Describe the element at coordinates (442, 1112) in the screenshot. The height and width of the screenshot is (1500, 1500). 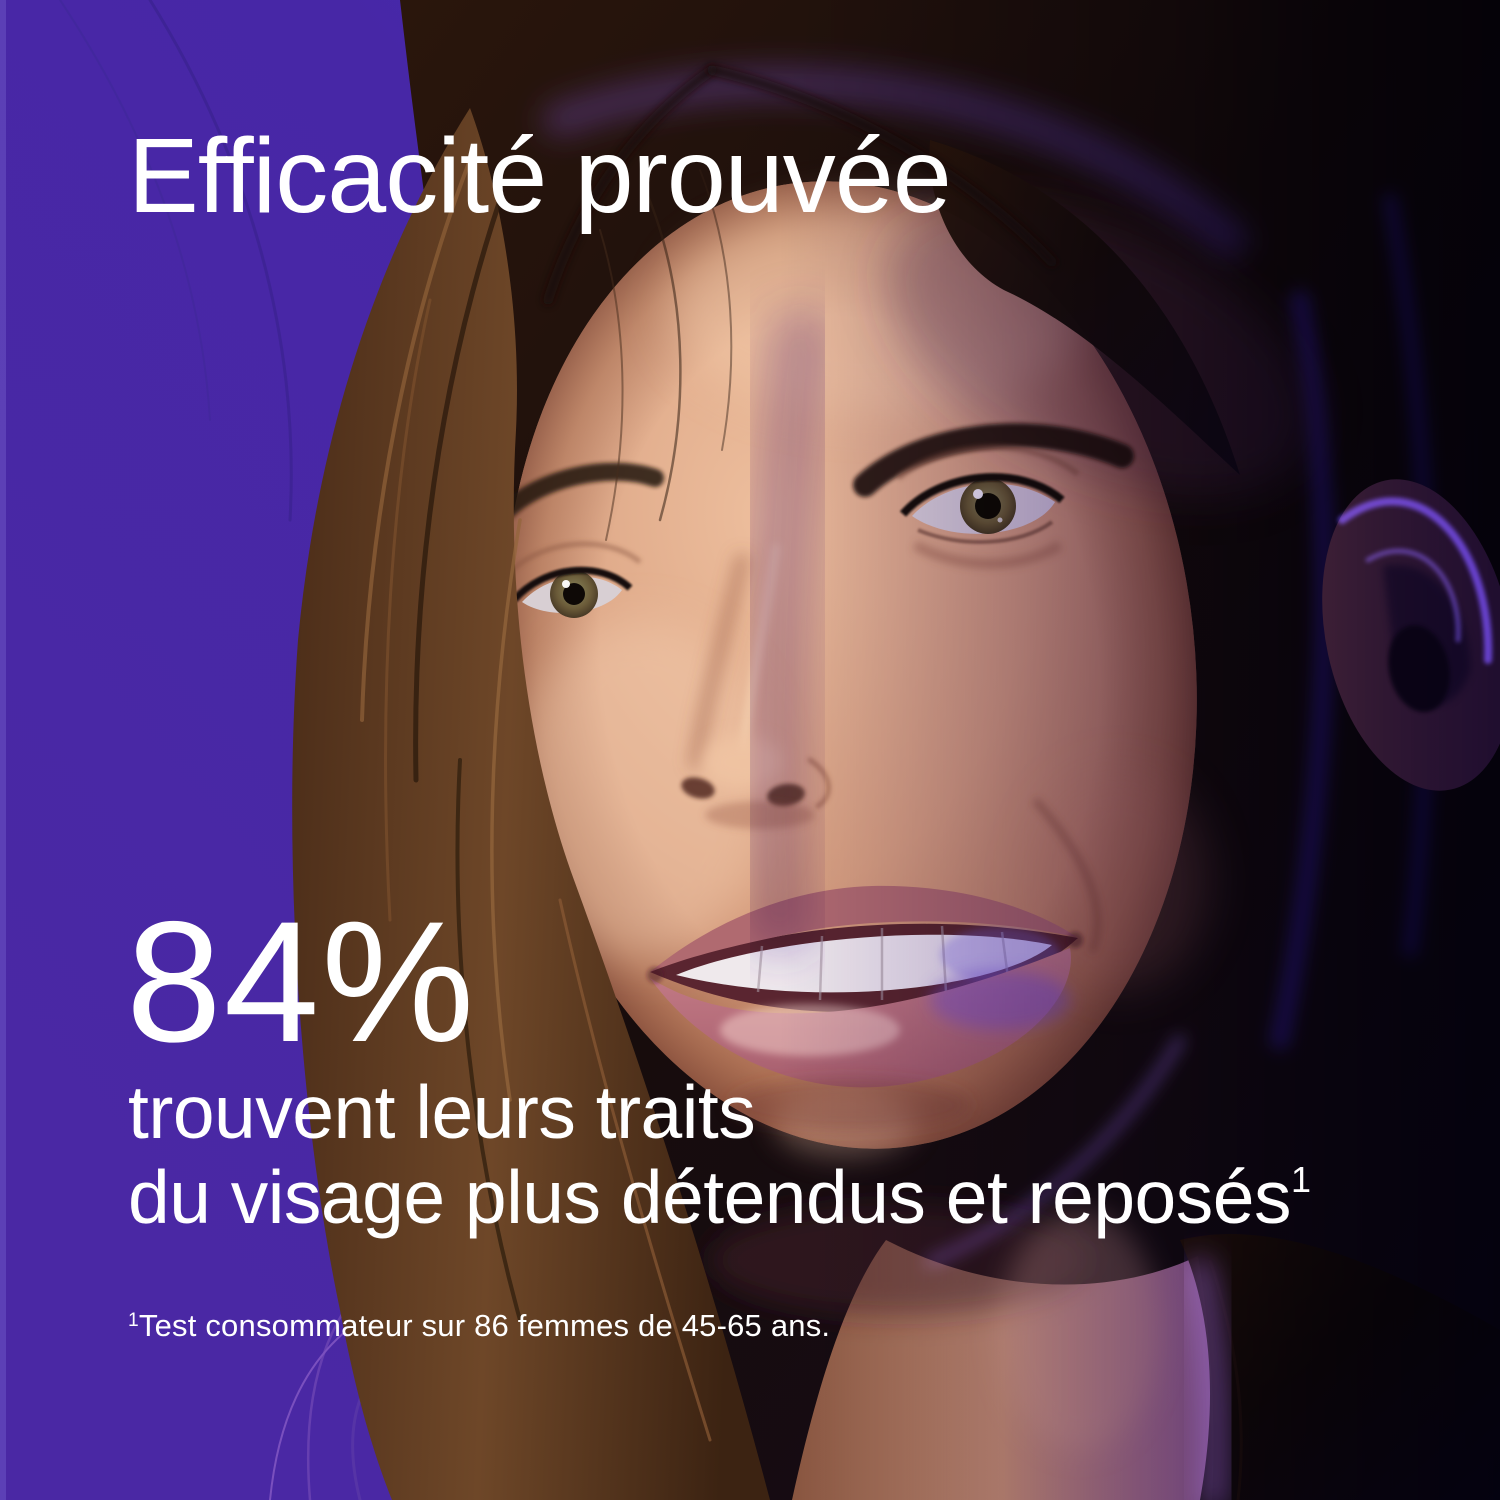
I see `stat-line-1: trouvent leurs traits` at that location.